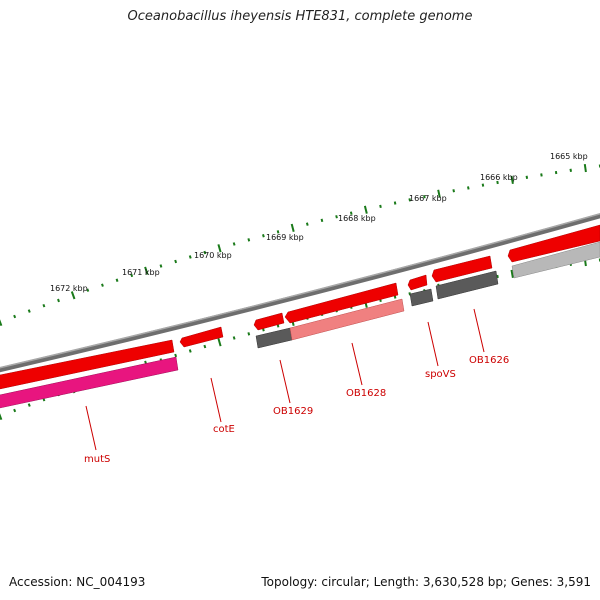 Image resolution: width=600 pixels, height=600 pixels. Describe the element at coordinates (440, 374) in the screenshot. I see `gene-label-spoVS: spoVS` at that location.